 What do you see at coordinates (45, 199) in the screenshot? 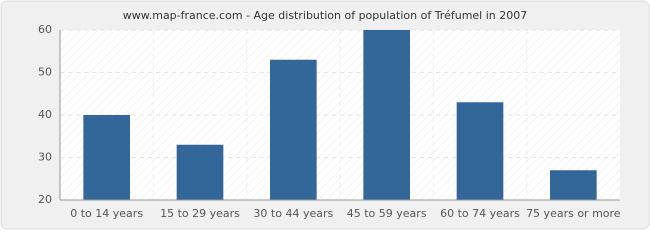
I see `y-tick-label: 20` at bounding box center [45, 199].